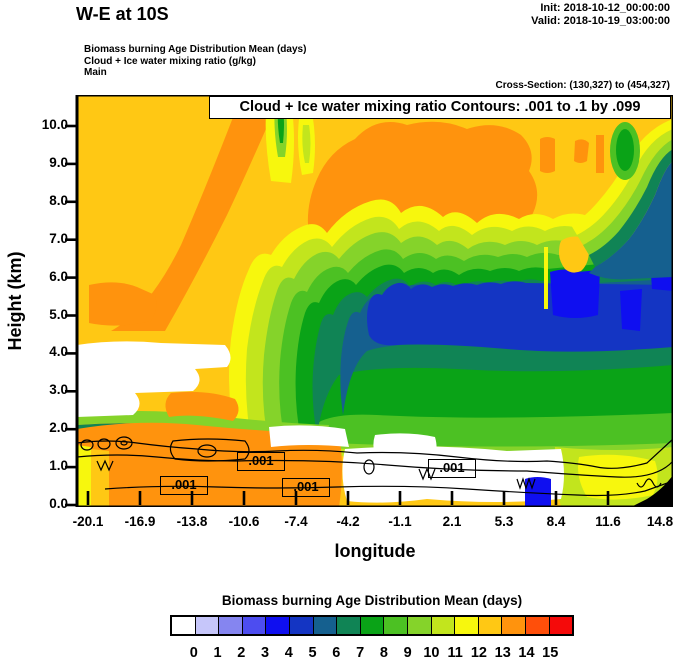 Image resolution: width=674 pixels, height=667 pixels. What do you see at coordinates (605, 8) in the screenshot?
I see `init-time: Init: 2018-10-12_00:00:00` at bounding box center [605, 8].